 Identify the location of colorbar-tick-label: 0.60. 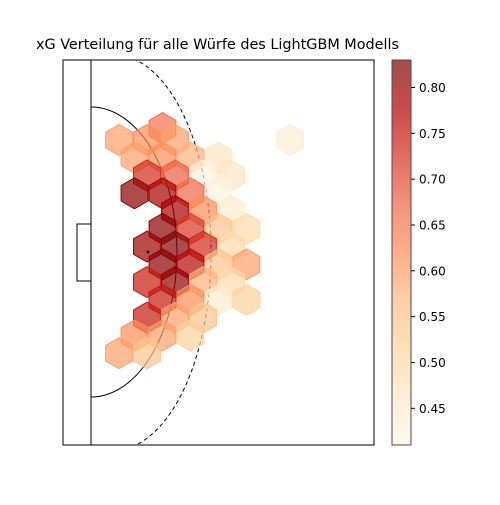
(432, 271).